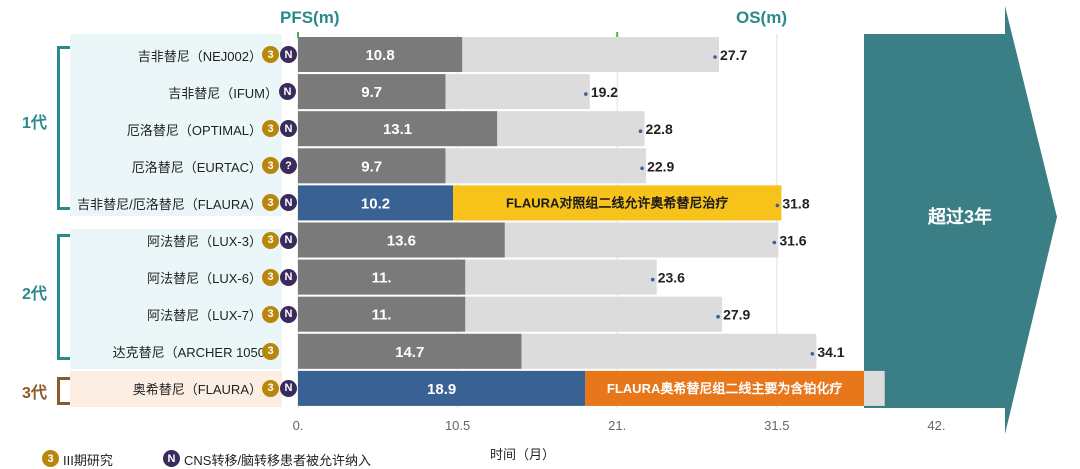 The image size is (1080, 469). Describe the element at coordinates (936, 425) in the screenshot. I see `x-tick-label-4: 42.` at that location.